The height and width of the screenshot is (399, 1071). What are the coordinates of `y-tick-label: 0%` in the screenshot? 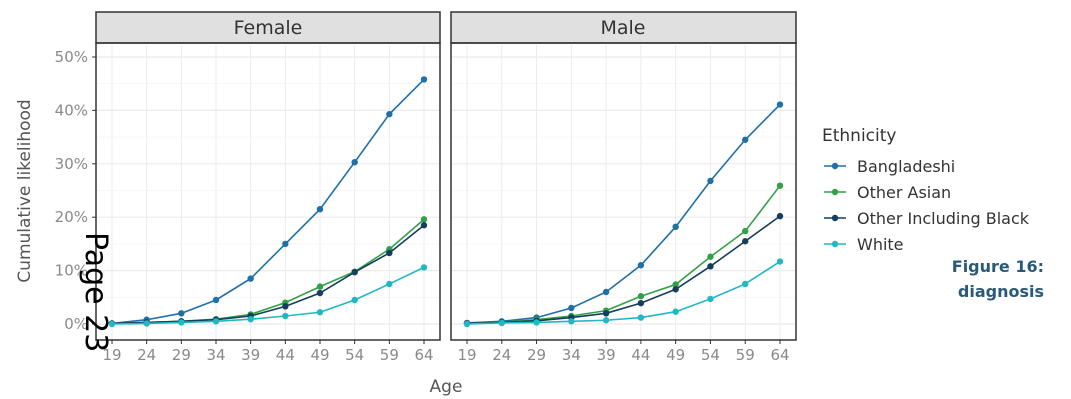 It's located at (76, 324).